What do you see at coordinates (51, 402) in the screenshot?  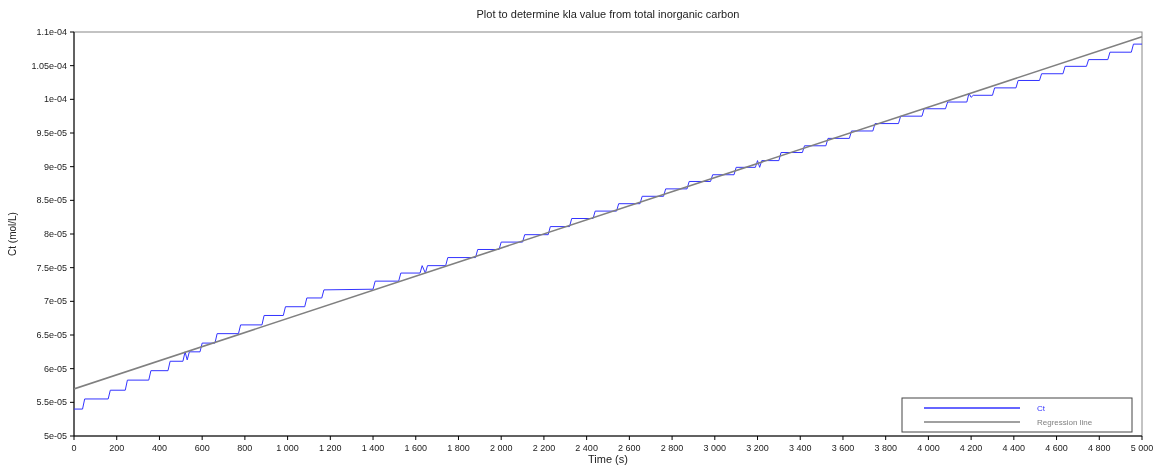 I see `y-tick-label: 5.5e-05` at bounding box center [51, 402].